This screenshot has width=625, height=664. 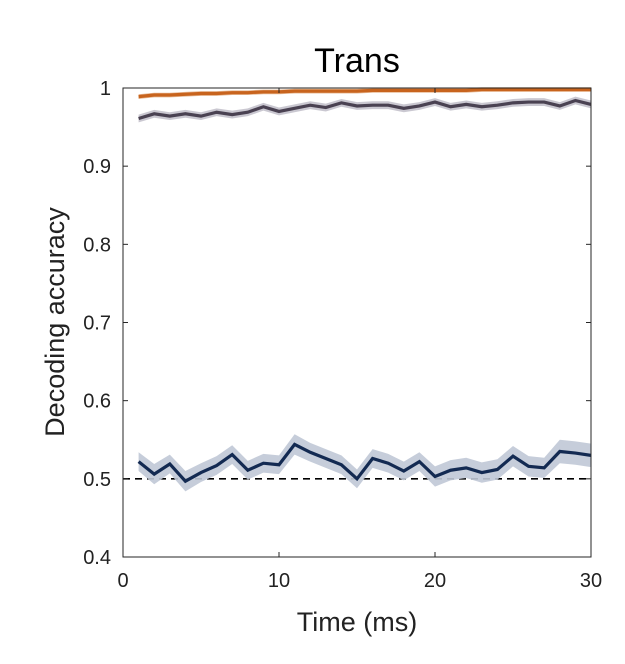 What do you see at coordinates (97, 558) in the screenshot?
I see `y-tick-label: 0.4` at bounding box center [97, 558].